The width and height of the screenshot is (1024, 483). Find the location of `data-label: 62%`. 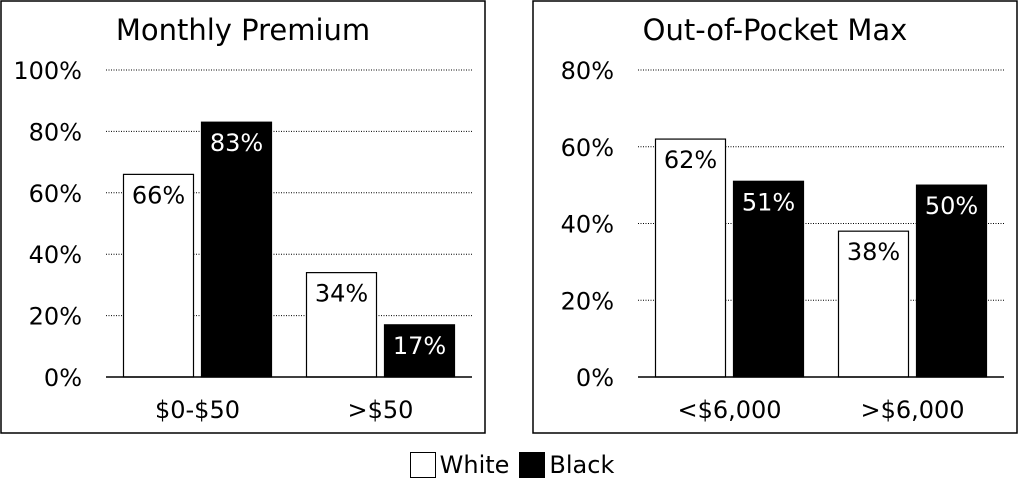

data-label: 62% is located at coordinates (690, 160).